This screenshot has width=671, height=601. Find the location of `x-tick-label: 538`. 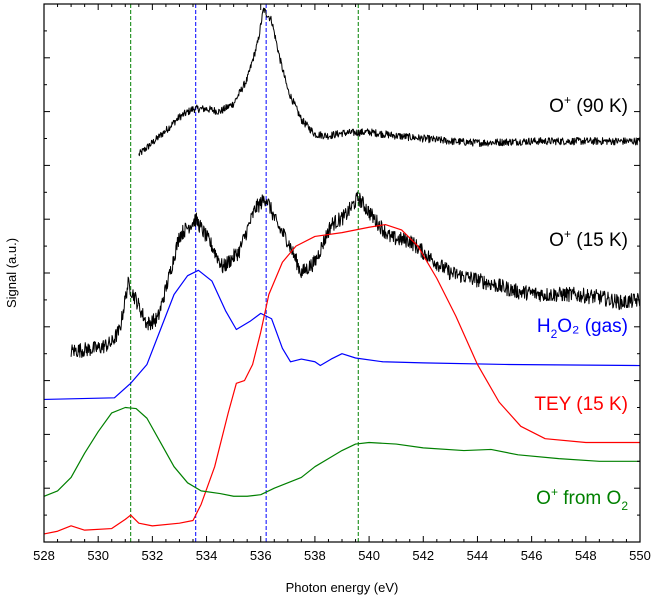

x-tick-label: 538 is located at coordinates (315, 555).